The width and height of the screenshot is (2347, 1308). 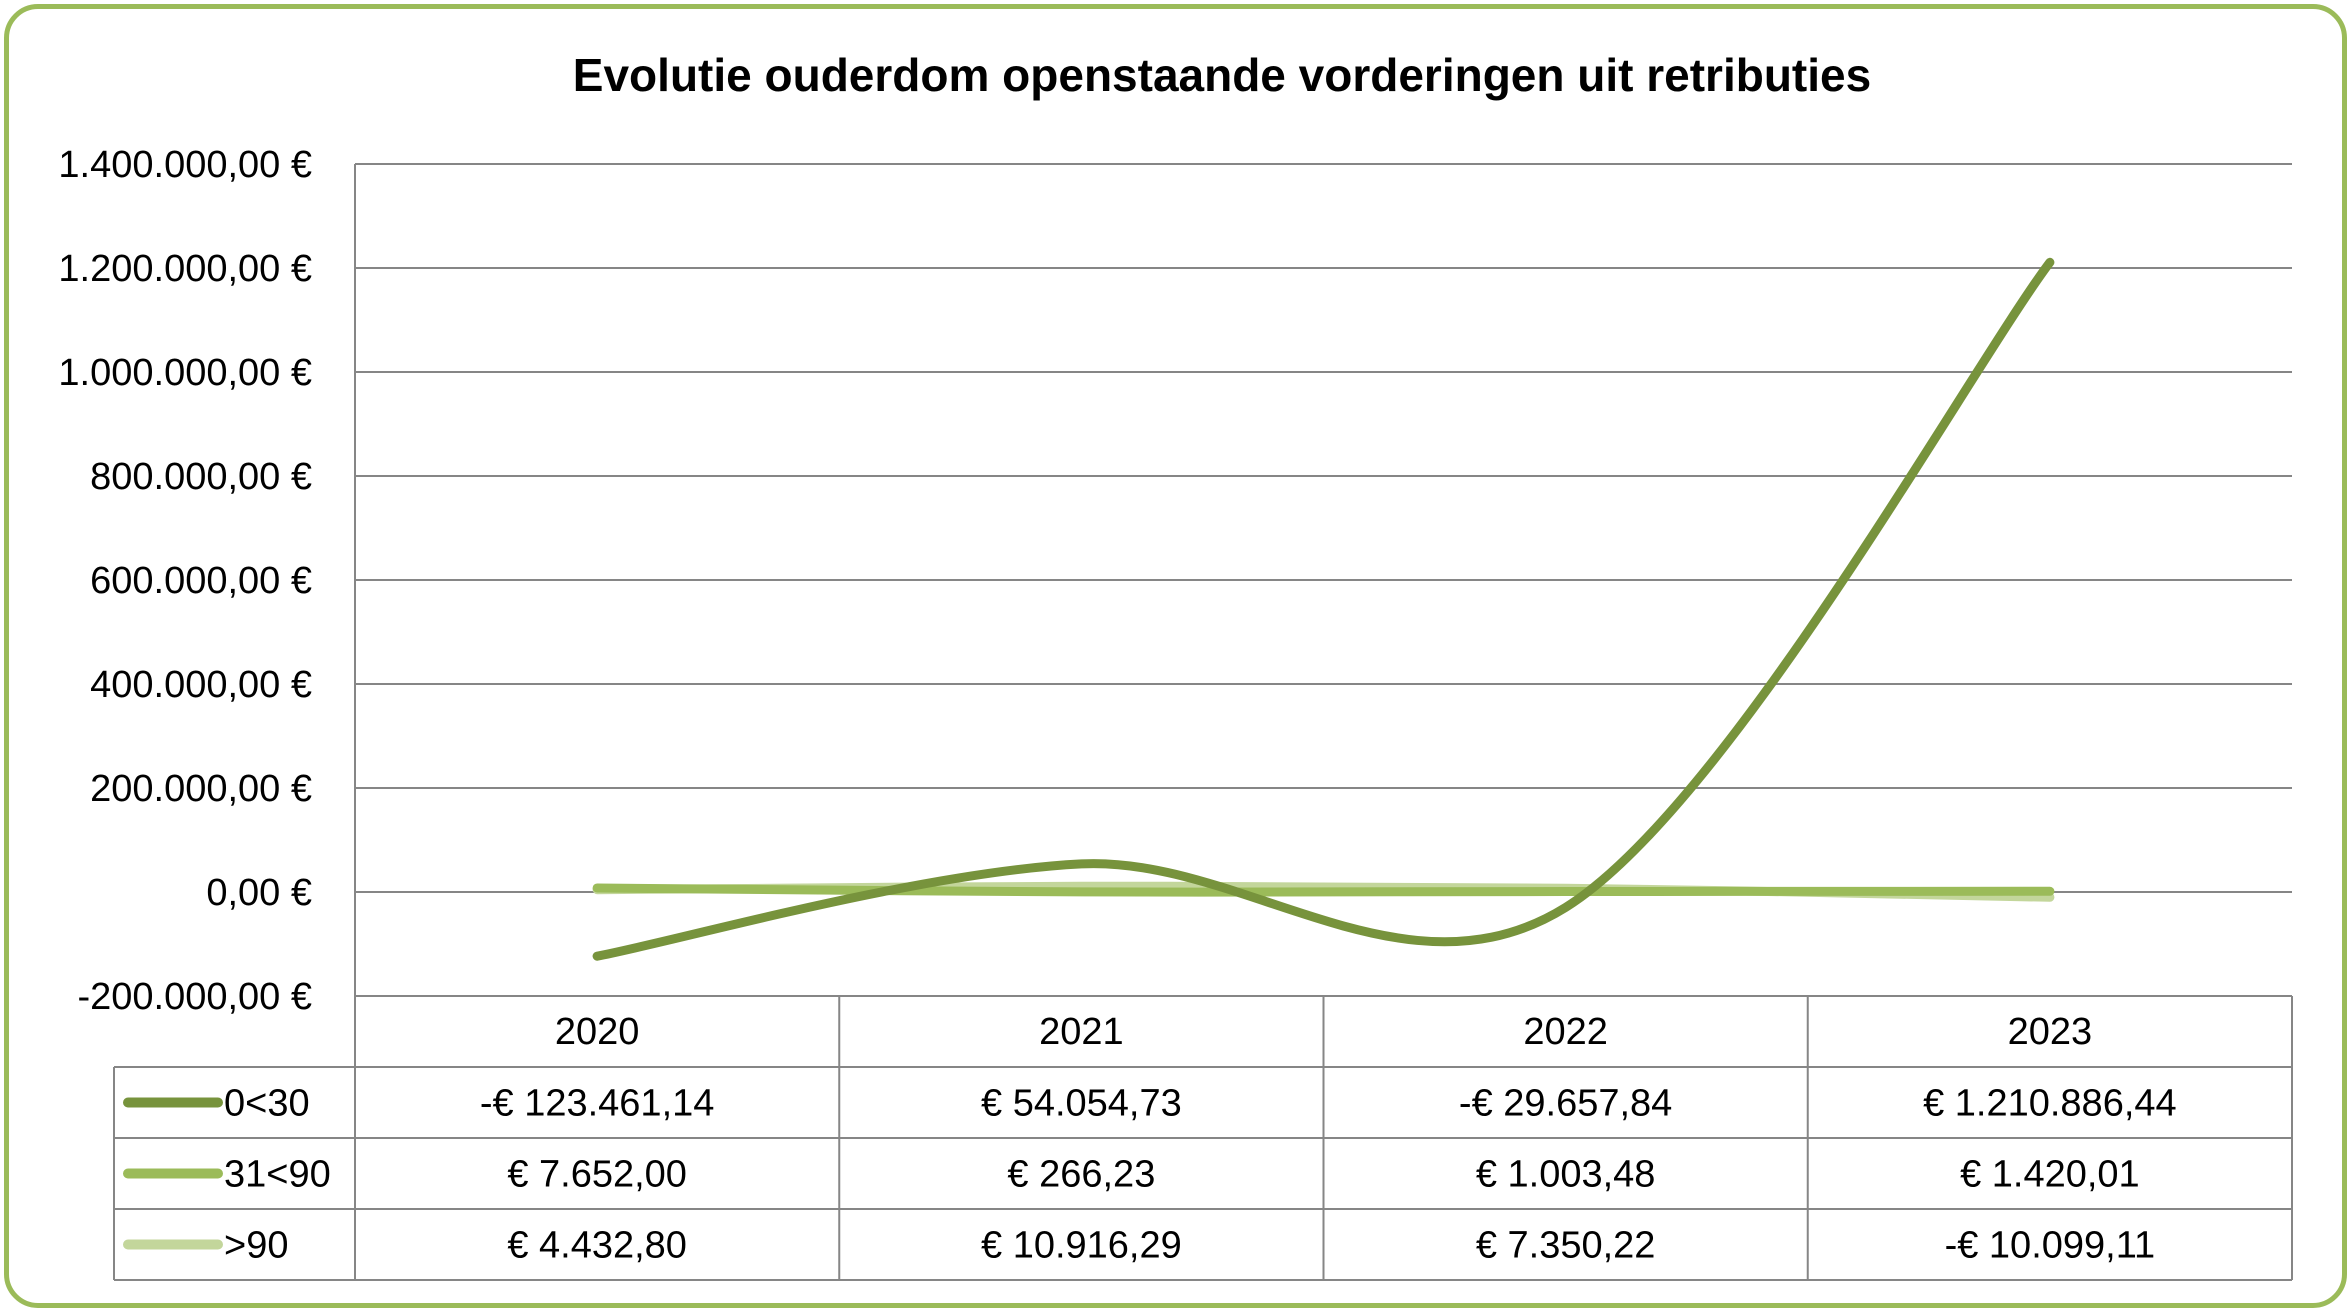 I want to click on data-table-cell: € 1.420,01, so click(x=2050, y=1175).